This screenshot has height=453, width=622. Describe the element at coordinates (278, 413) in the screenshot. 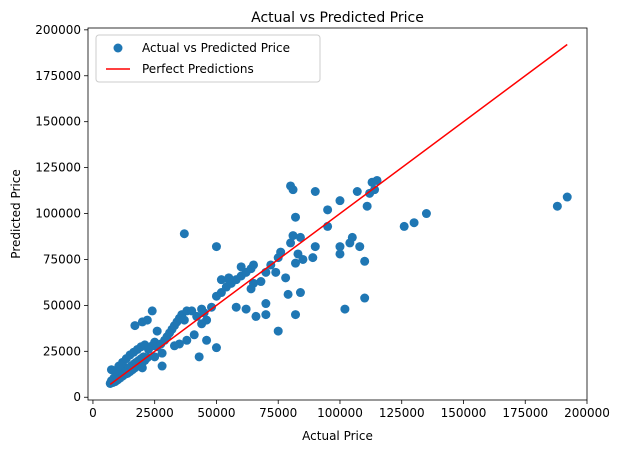

I see `x-tick-label: 75000` at that location.